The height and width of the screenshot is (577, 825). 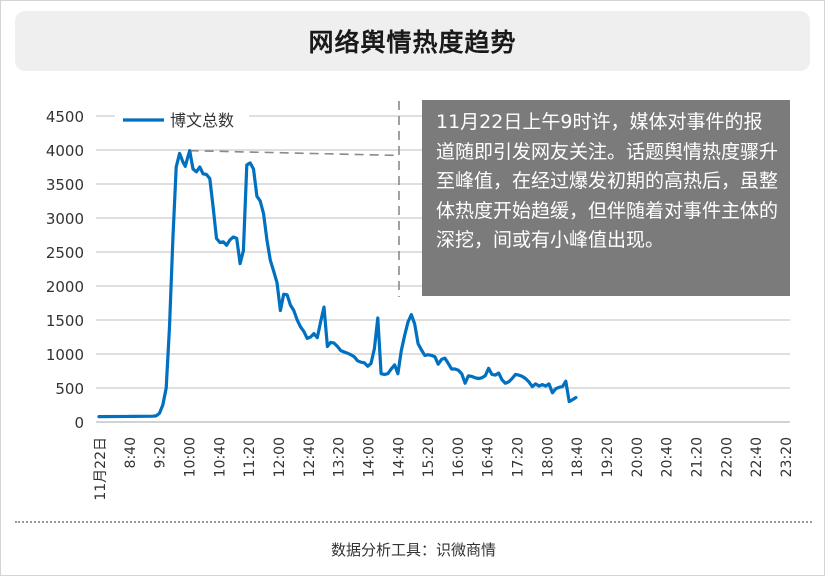 I want to click on legend-label: 博文总数, so click(x=202, y=120).